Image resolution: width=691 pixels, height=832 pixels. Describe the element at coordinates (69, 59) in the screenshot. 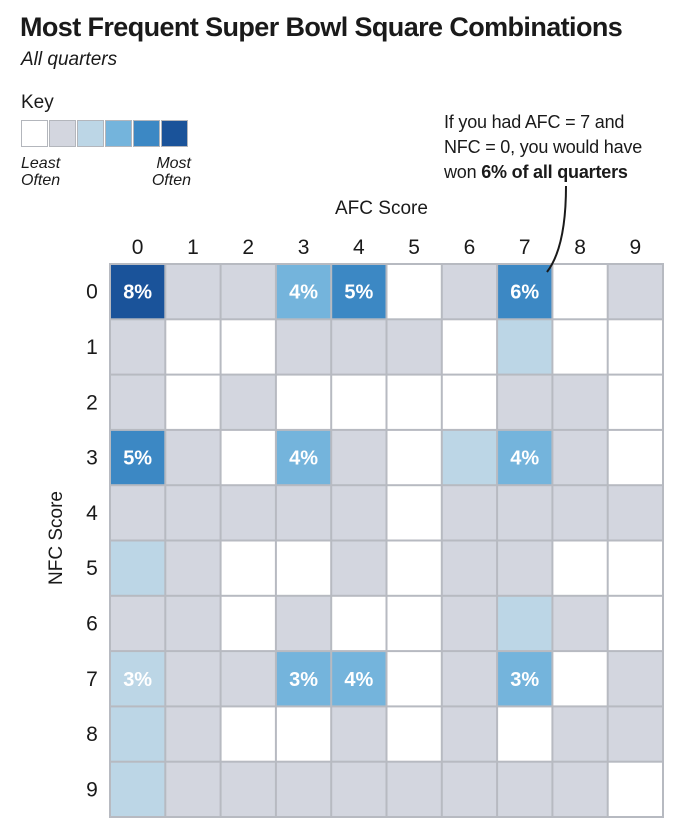

I see `chart-subtitle: All quarters` at that location.